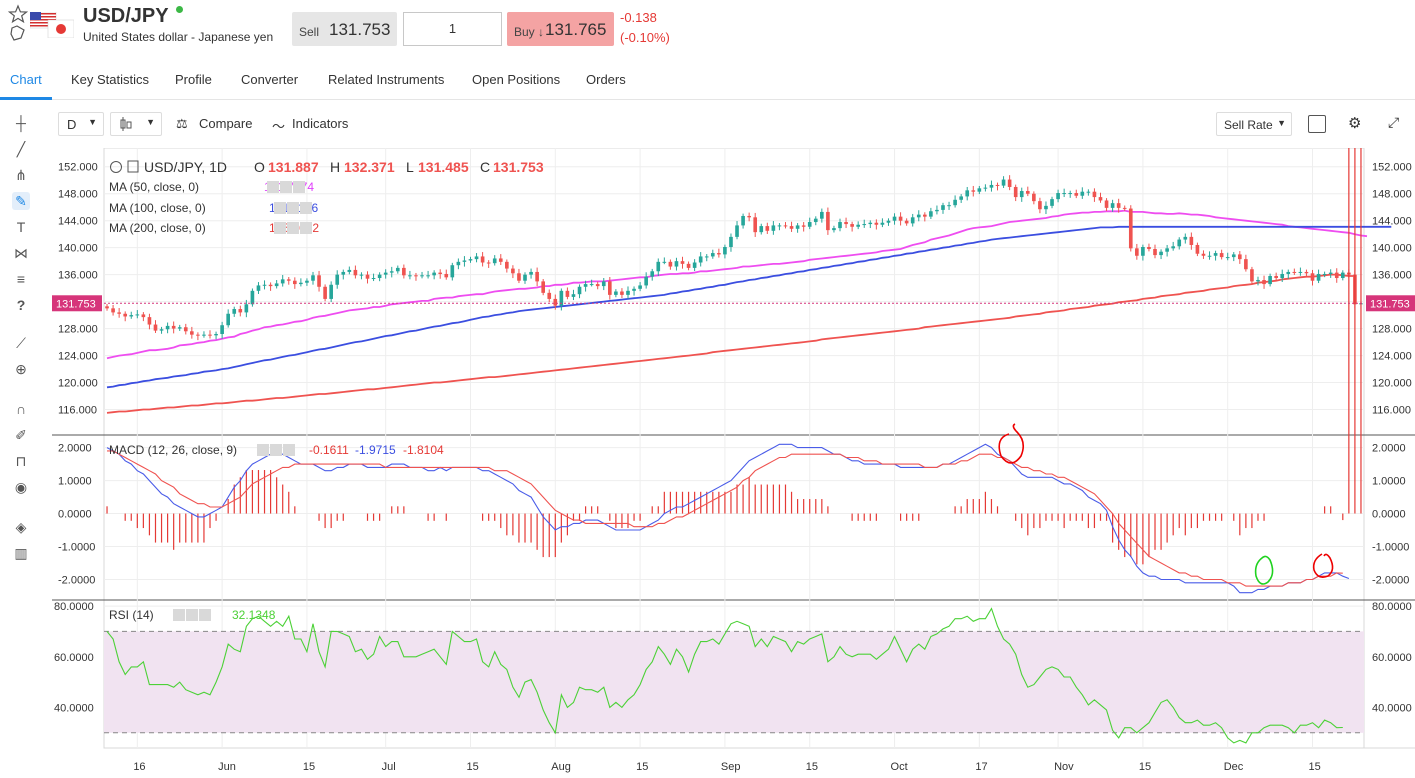  What do you see at coordinates (110, 79) in the screenshot?
I see `tab-key-statistics: Key Statistics` at bounding box center [110, 79].